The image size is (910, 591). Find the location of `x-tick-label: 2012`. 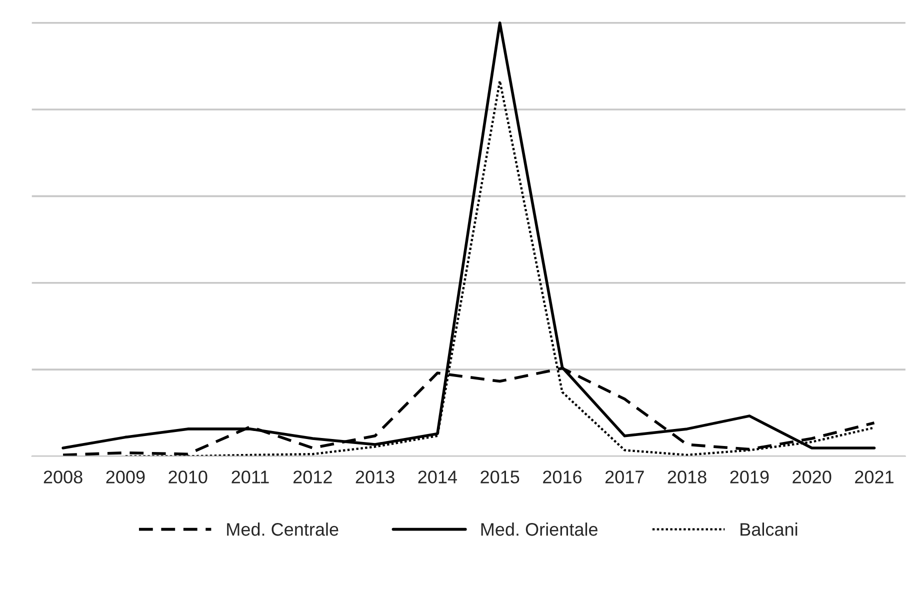

x-tick-label: 2012 is located at coordinates (312, 477).